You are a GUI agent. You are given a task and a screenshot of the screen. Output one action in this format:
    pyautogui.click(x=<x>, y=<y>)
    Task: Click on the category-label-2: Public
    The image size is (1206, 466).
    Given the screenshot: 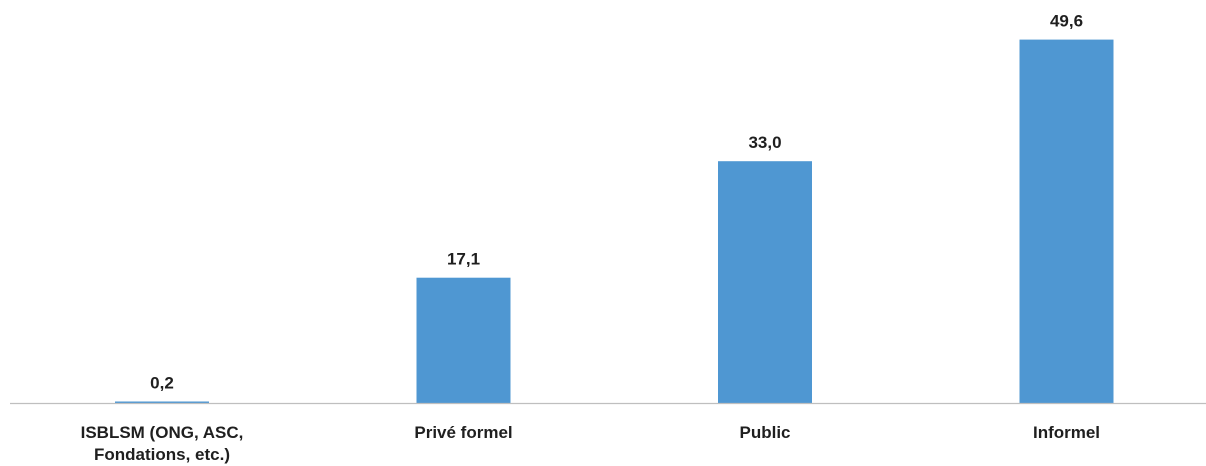 What is the action you would take?
    pyautogui.click(x=764, y=432)
    